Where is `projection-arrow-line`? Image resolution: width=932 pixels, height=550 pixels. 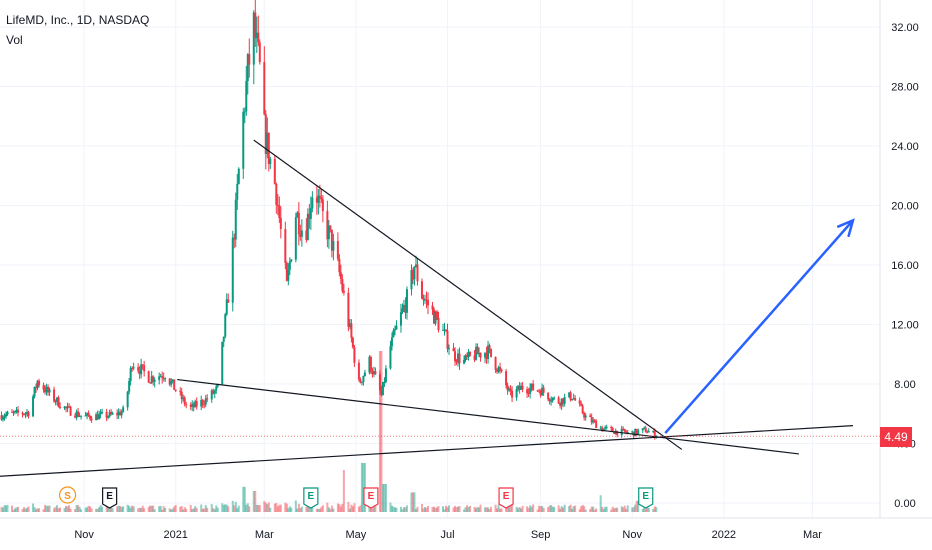 projection-arrow-line is located at coordinates (759, 326).